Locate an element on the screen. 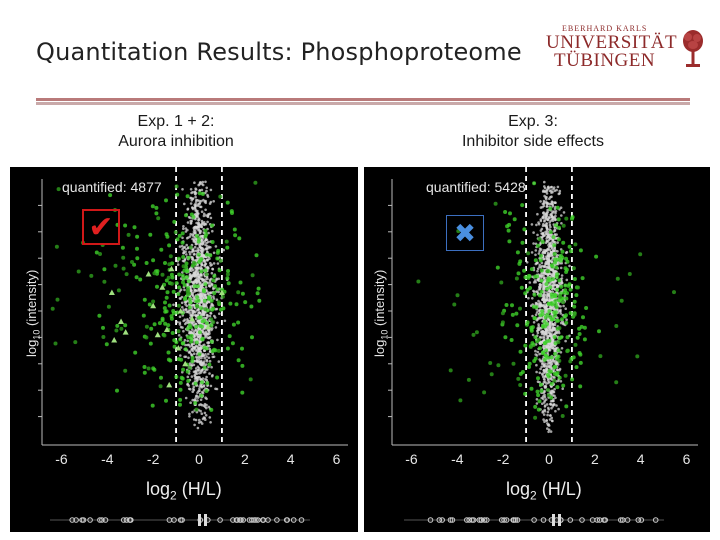 Image resolution: width=720 pixels, height=540 pixels. x-tick-label: 0 is located at coordinates (549, 459).